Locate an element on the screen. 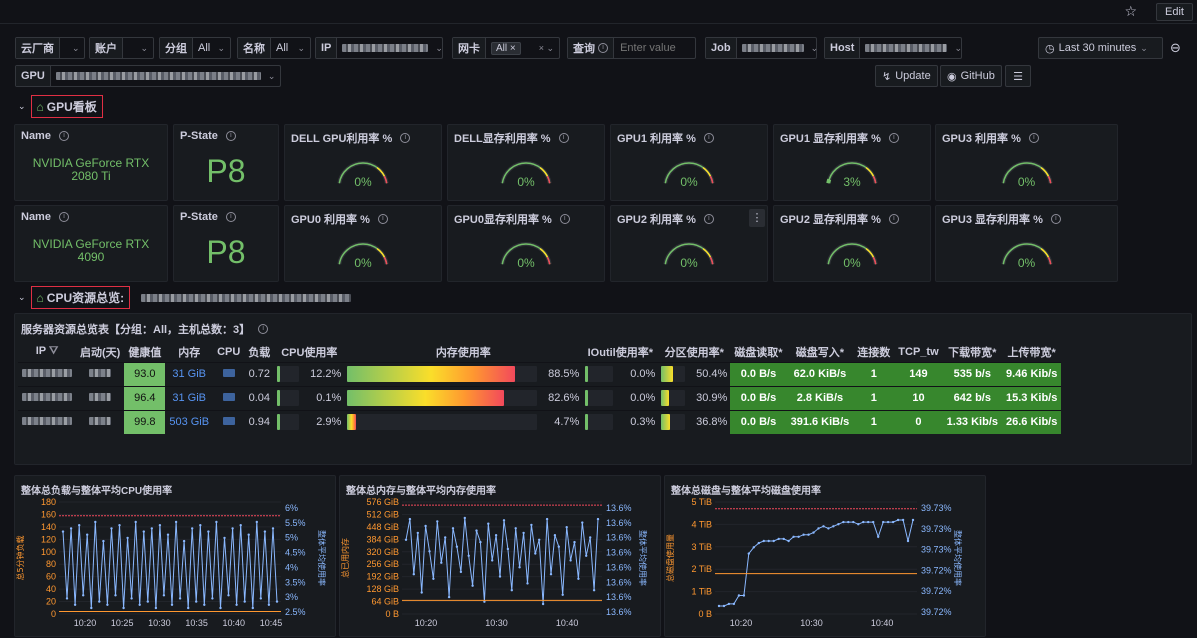 This screenshot has width=1197, height=638. column-header: 内存使用率 is located at coordinates (463, 352).